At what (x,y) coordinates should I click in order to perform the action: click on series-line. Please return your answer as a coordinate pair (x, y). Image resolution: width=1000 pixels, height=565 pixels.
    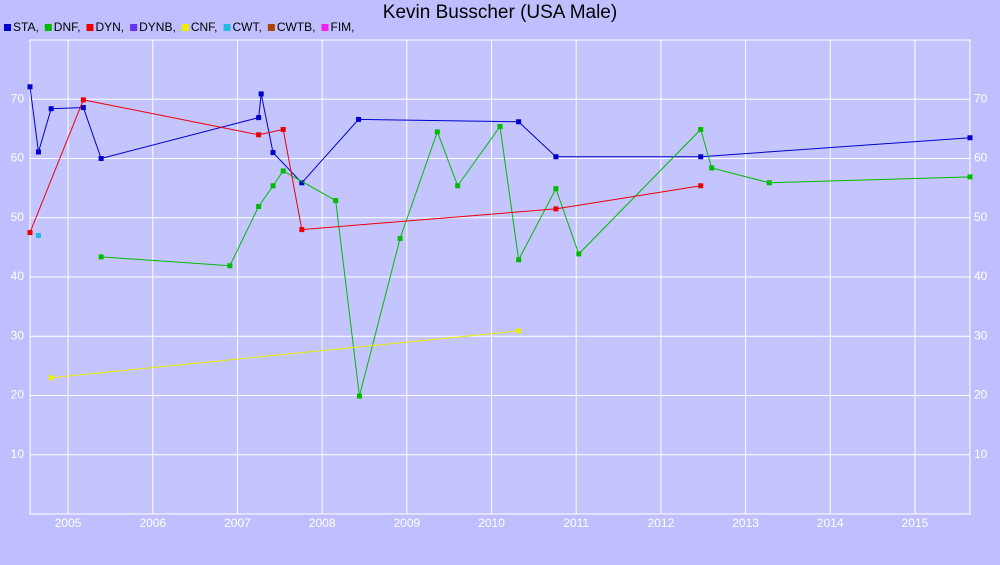
    Looking at the image, I should click on (285, 354).